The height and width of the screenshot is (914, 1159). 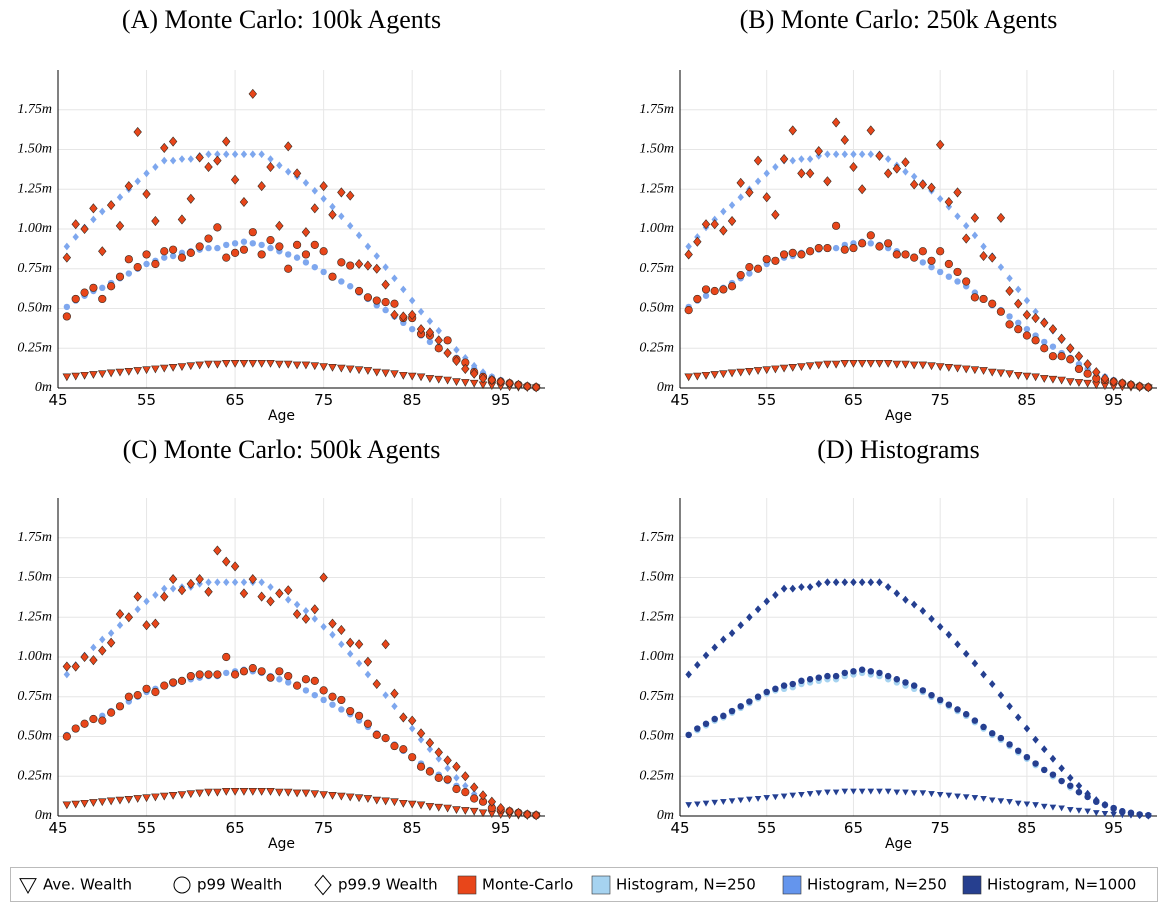 I want to click on x-tick-label: 45, so click(x=679, y=400).